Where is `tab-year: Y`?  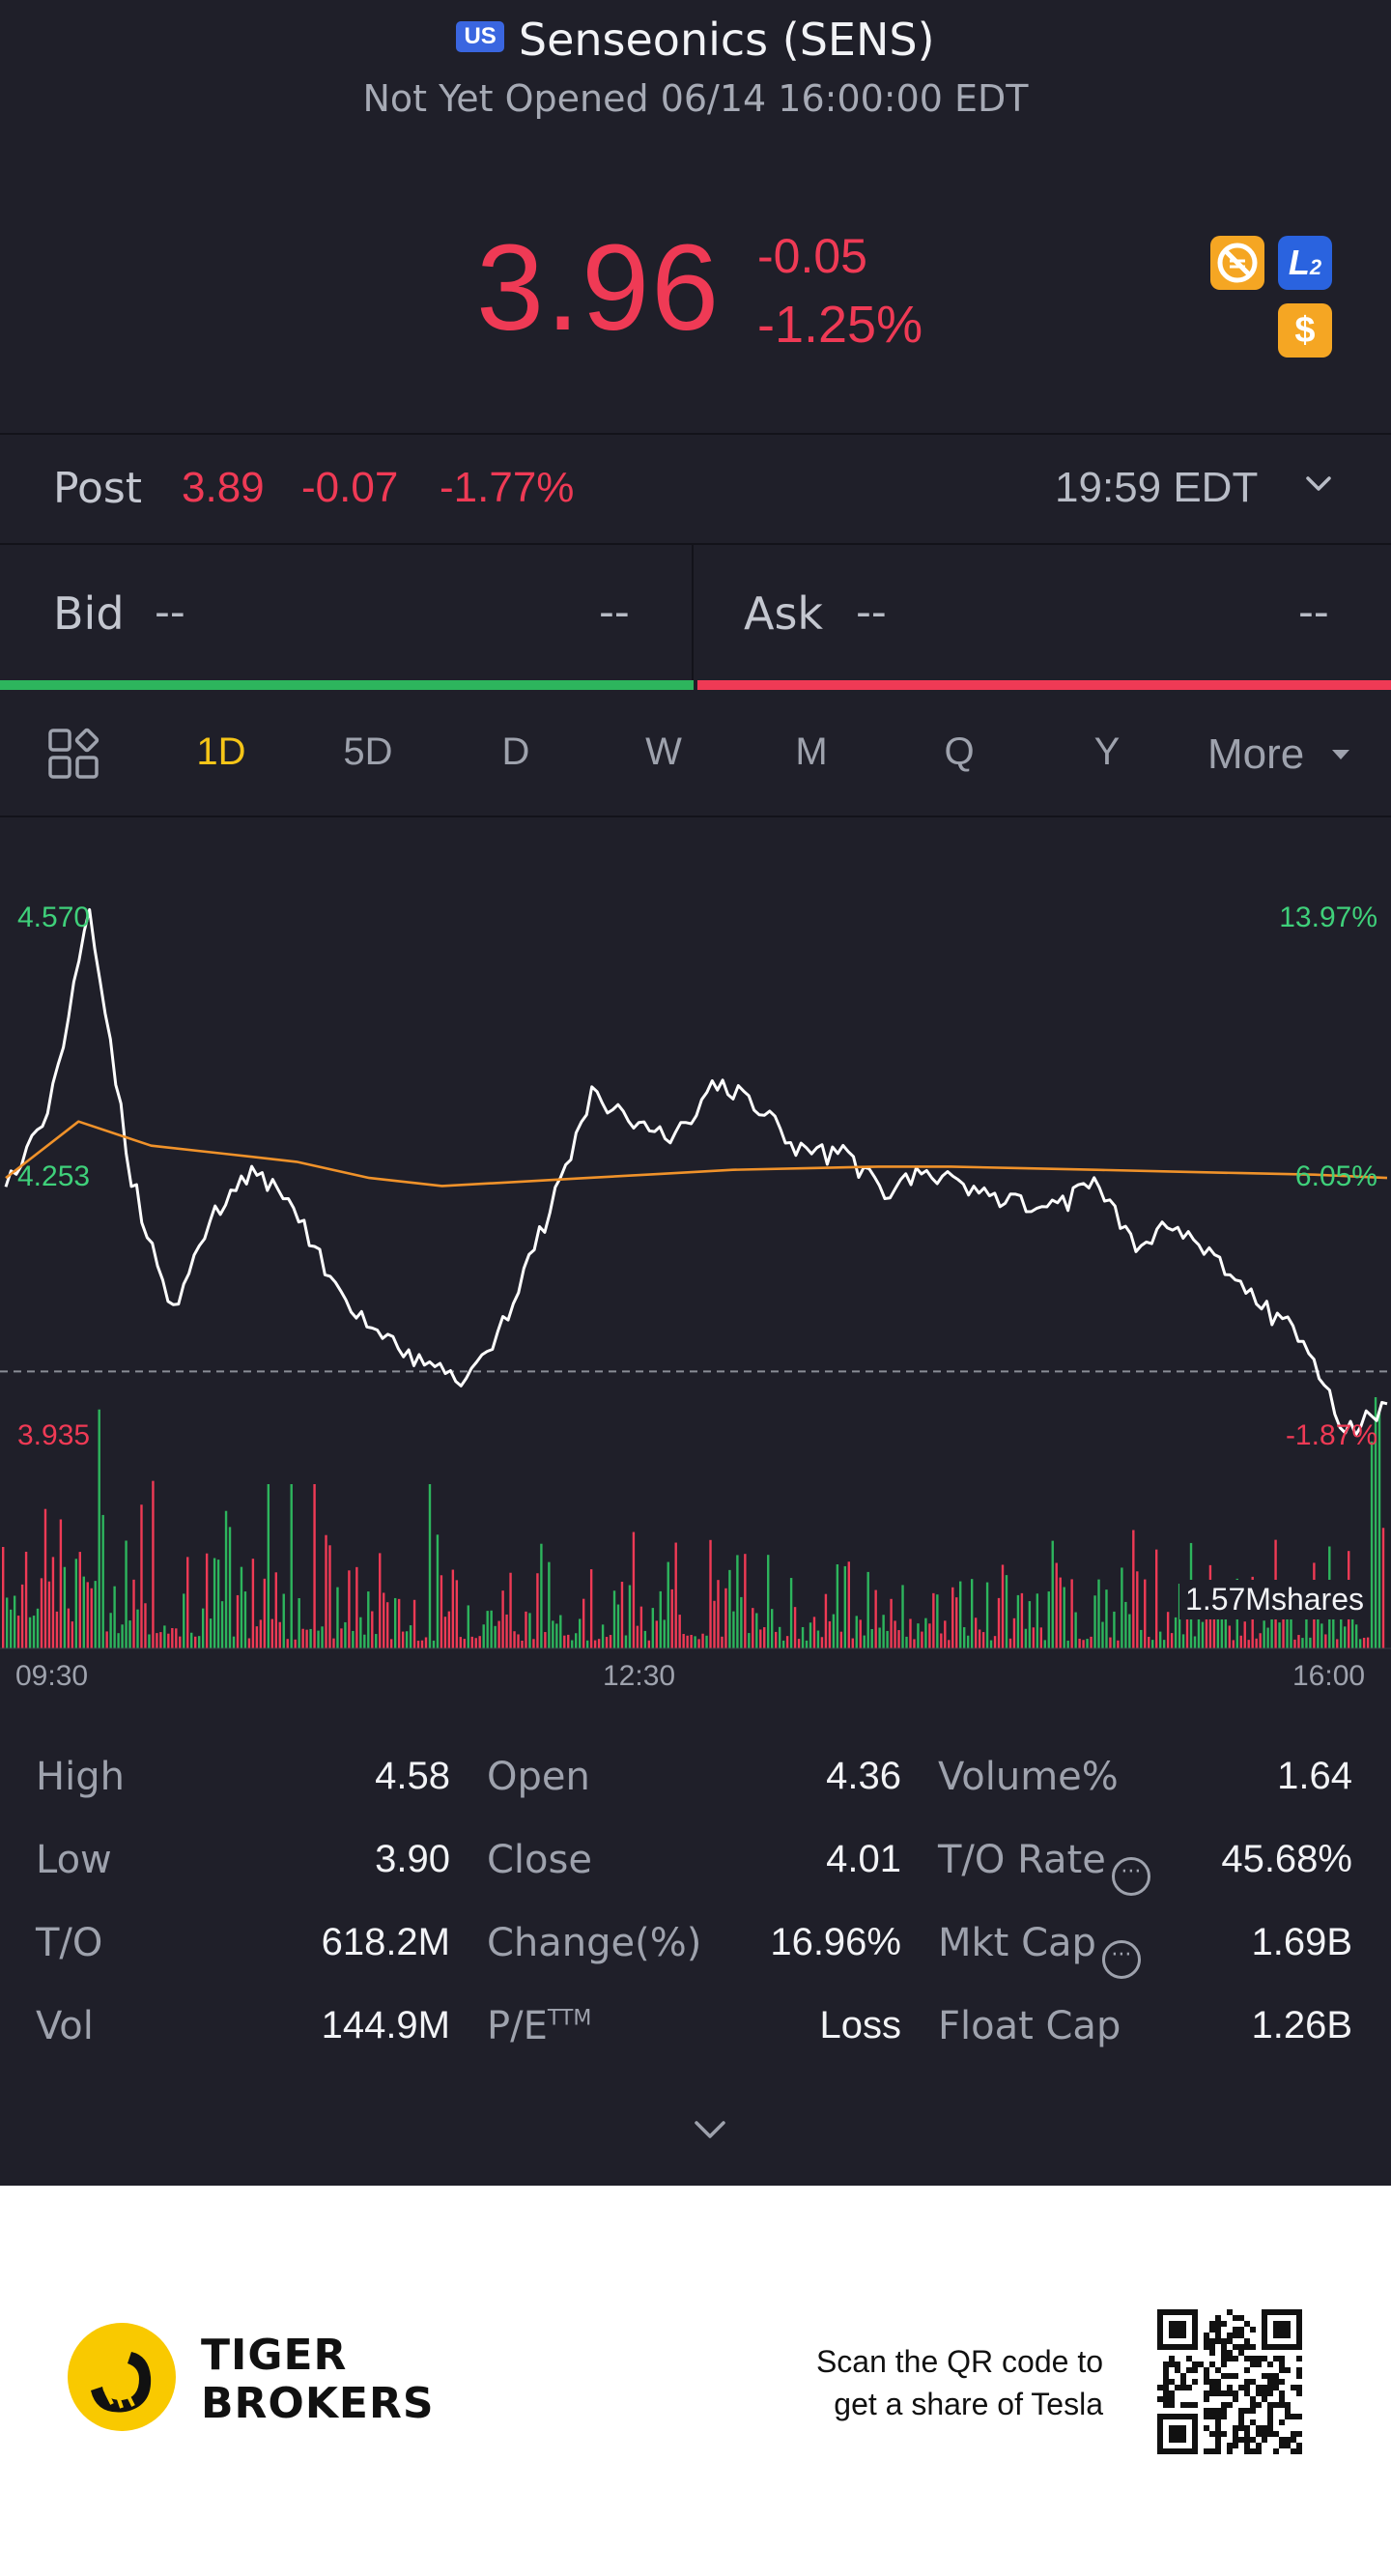
tab-year: Y is located at coordinates (1107, 752).